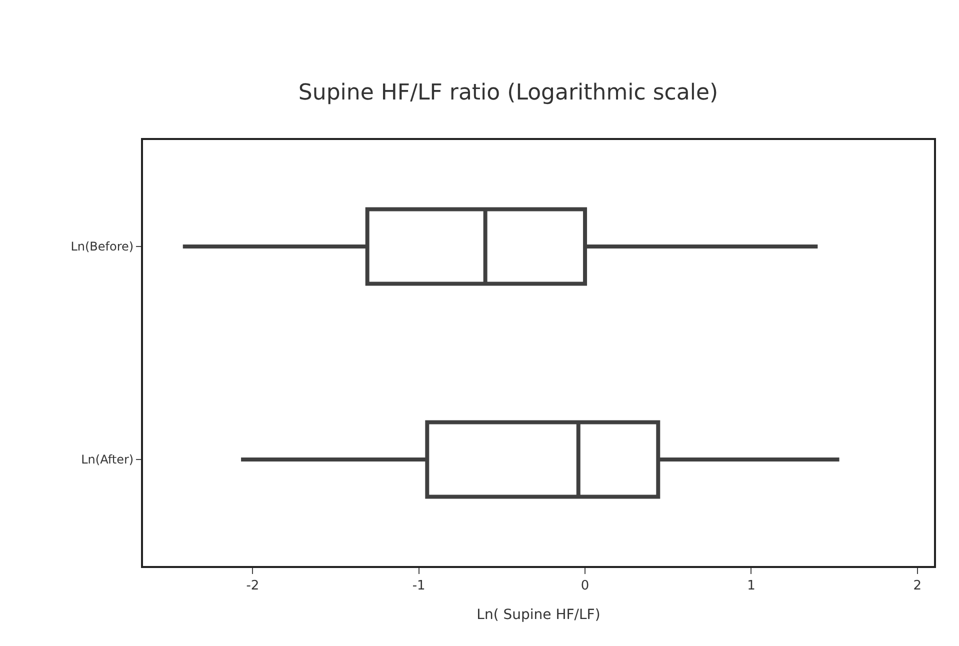 This screenshot has height=646, width=959. Describe the element at coordinates (253, 586) in the screenshot. I see `x-tick-label: -2` at that location.